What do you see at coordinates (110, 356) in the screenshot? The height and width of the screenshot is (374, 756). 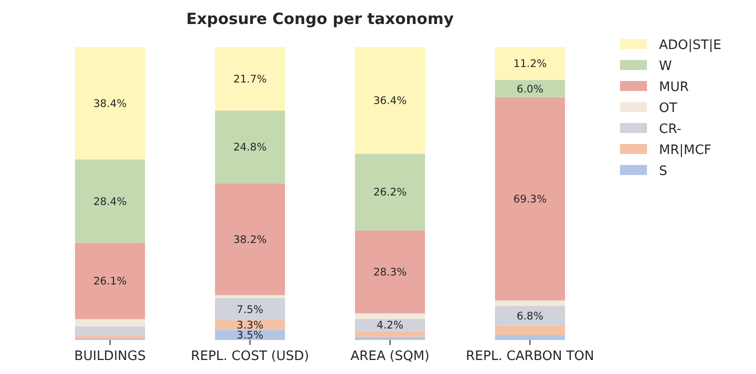 I see `x-tick-label: BUILDINGS` at bounding box center [110, 356].